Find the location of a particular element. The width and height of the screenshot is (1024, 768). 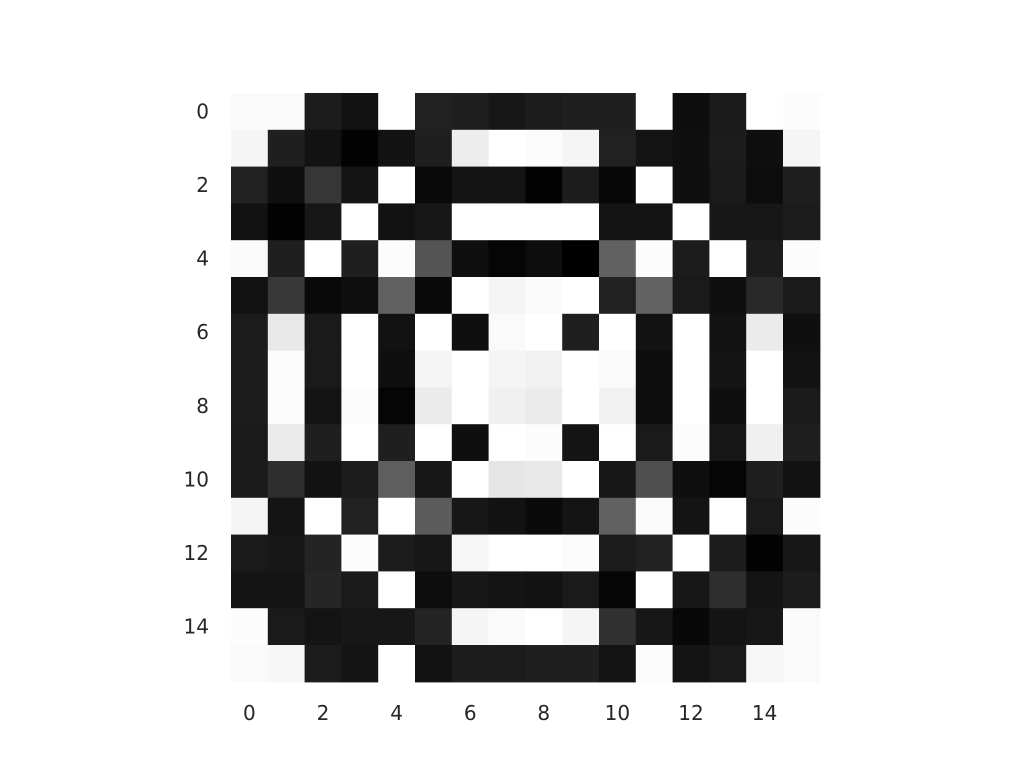

heatmap-cell-r8-c7 is located at coordinates (507, 406).